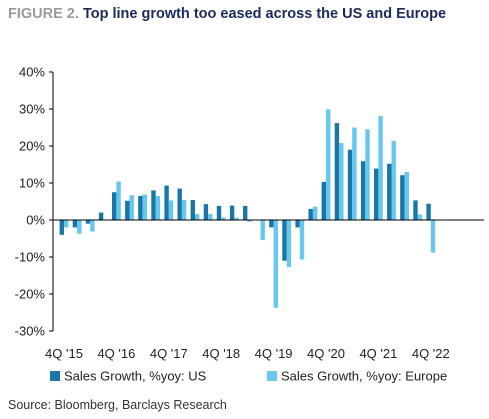 This screenshot has height=419, width=489. What do you see at coordinates (32, 146) in the screenshot?
I see `y-tick-label: 20%` at bounding box center [32, 146].